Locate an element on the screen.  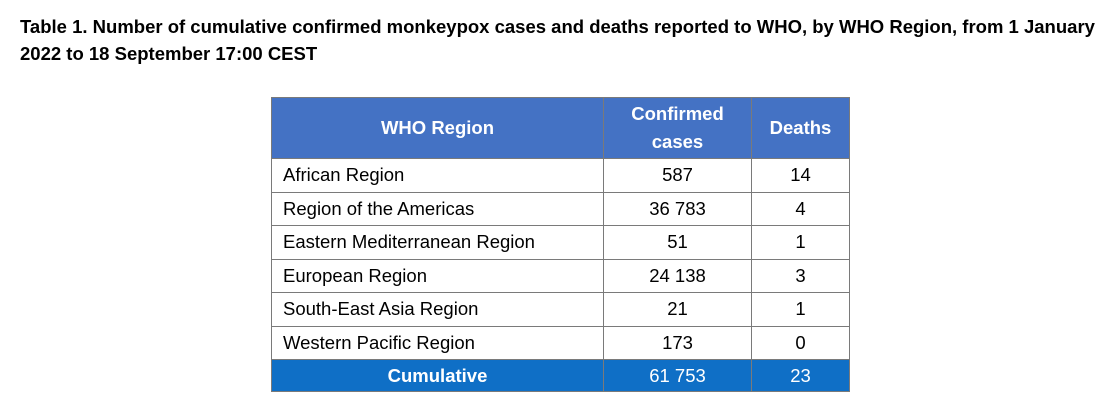
region-cell: South-East Asia Region is located at coordinates (437, 309).